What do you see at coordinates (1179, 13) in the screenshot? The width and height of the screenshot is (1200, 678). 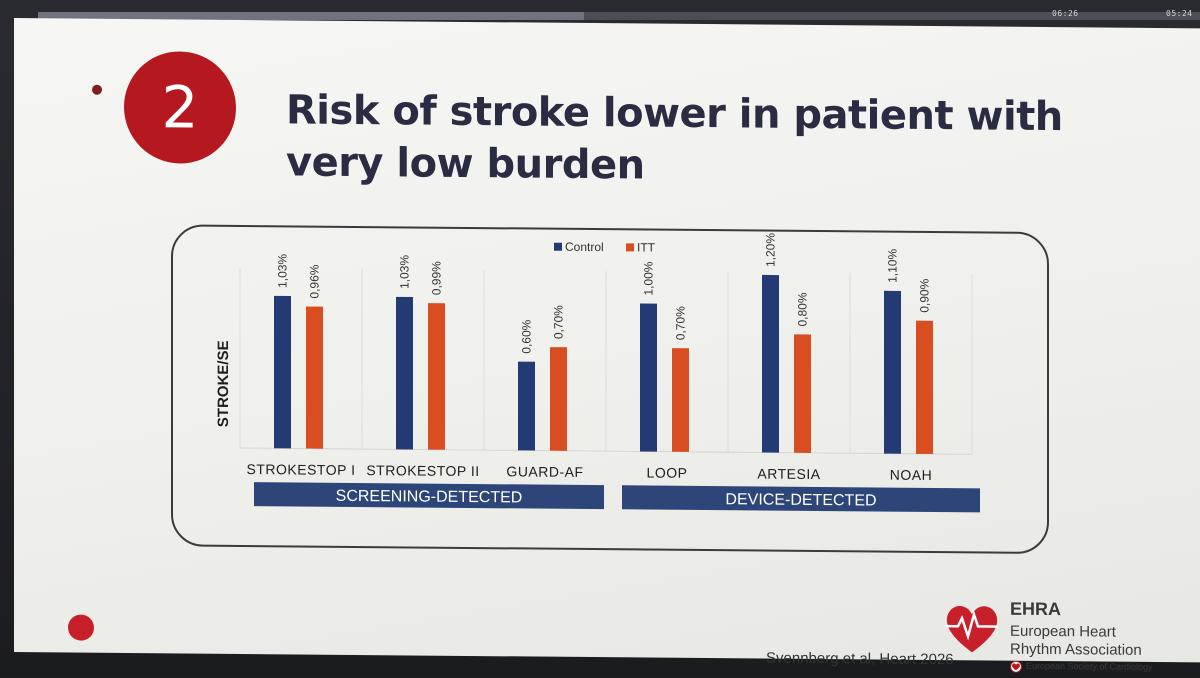 I see `timer-right: 05:24` at bounding box center [1179, 13].